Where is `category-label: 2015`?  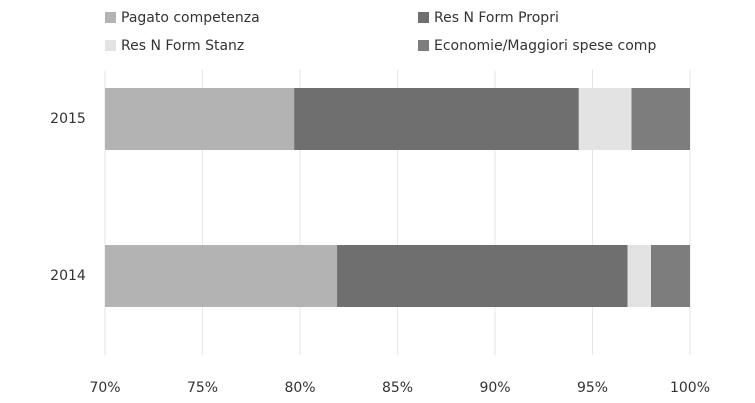
category-label: 2015 is located at coordinates (68, 119).